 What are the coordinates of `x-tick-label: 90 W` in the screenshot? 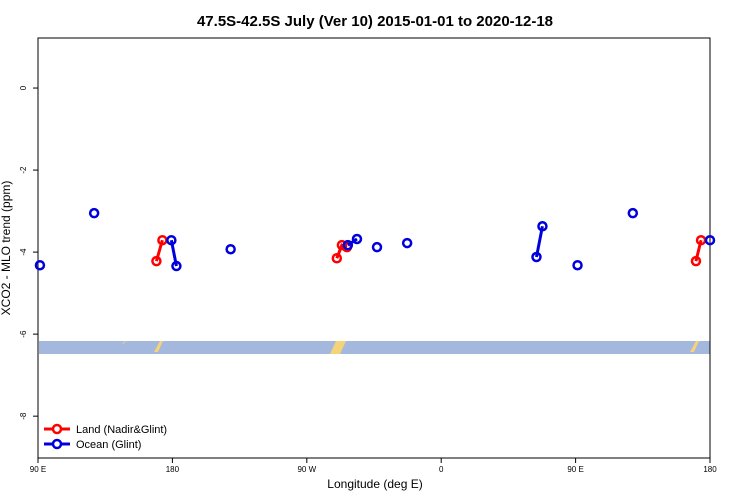 It's located at (306, 469).